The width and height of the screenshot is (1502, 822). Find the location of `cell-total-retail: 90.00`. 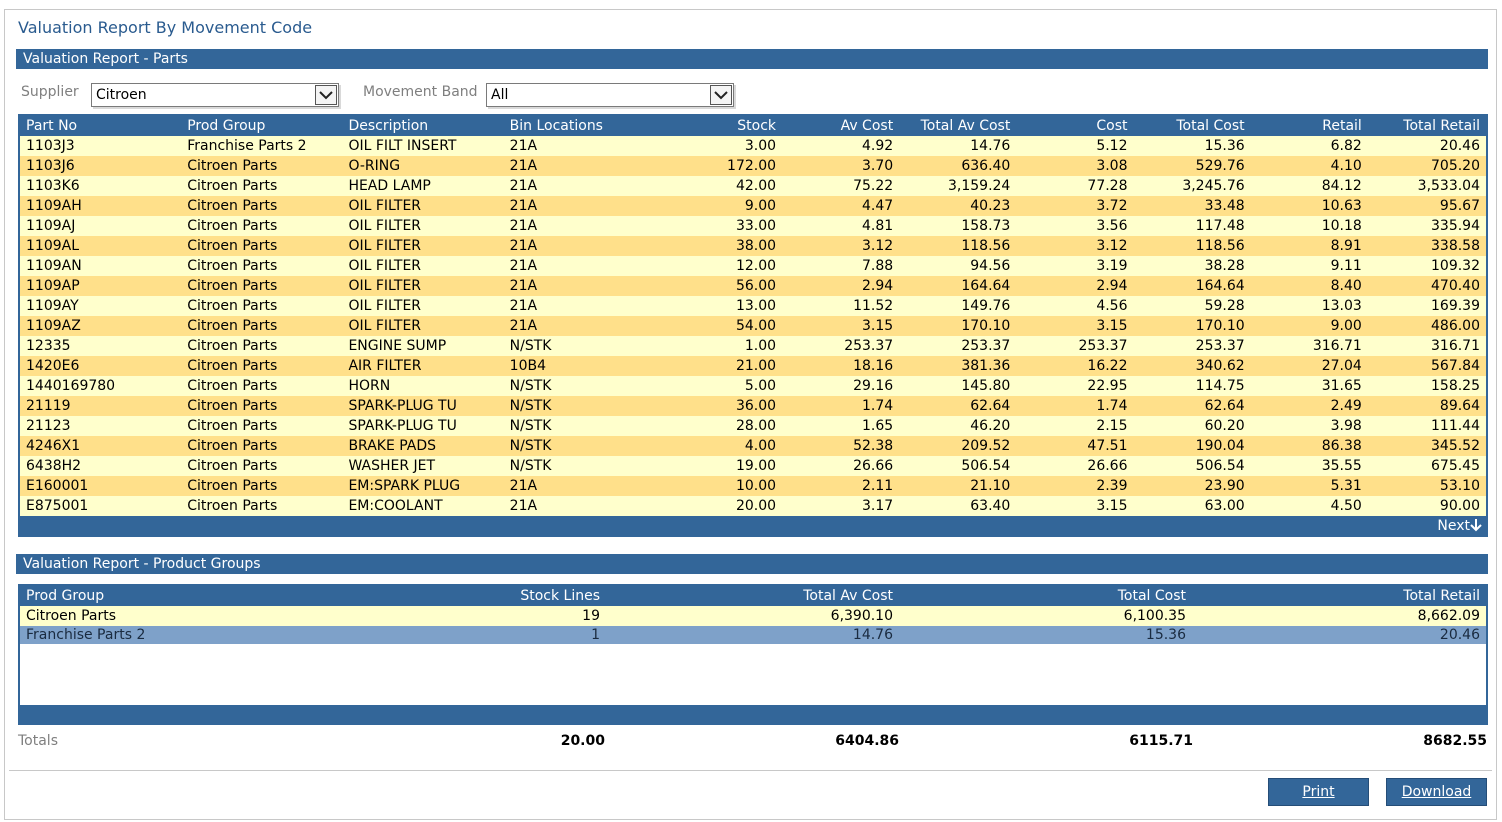

cell-total-retail: 90.00 is located at coordinates (1426, 506).